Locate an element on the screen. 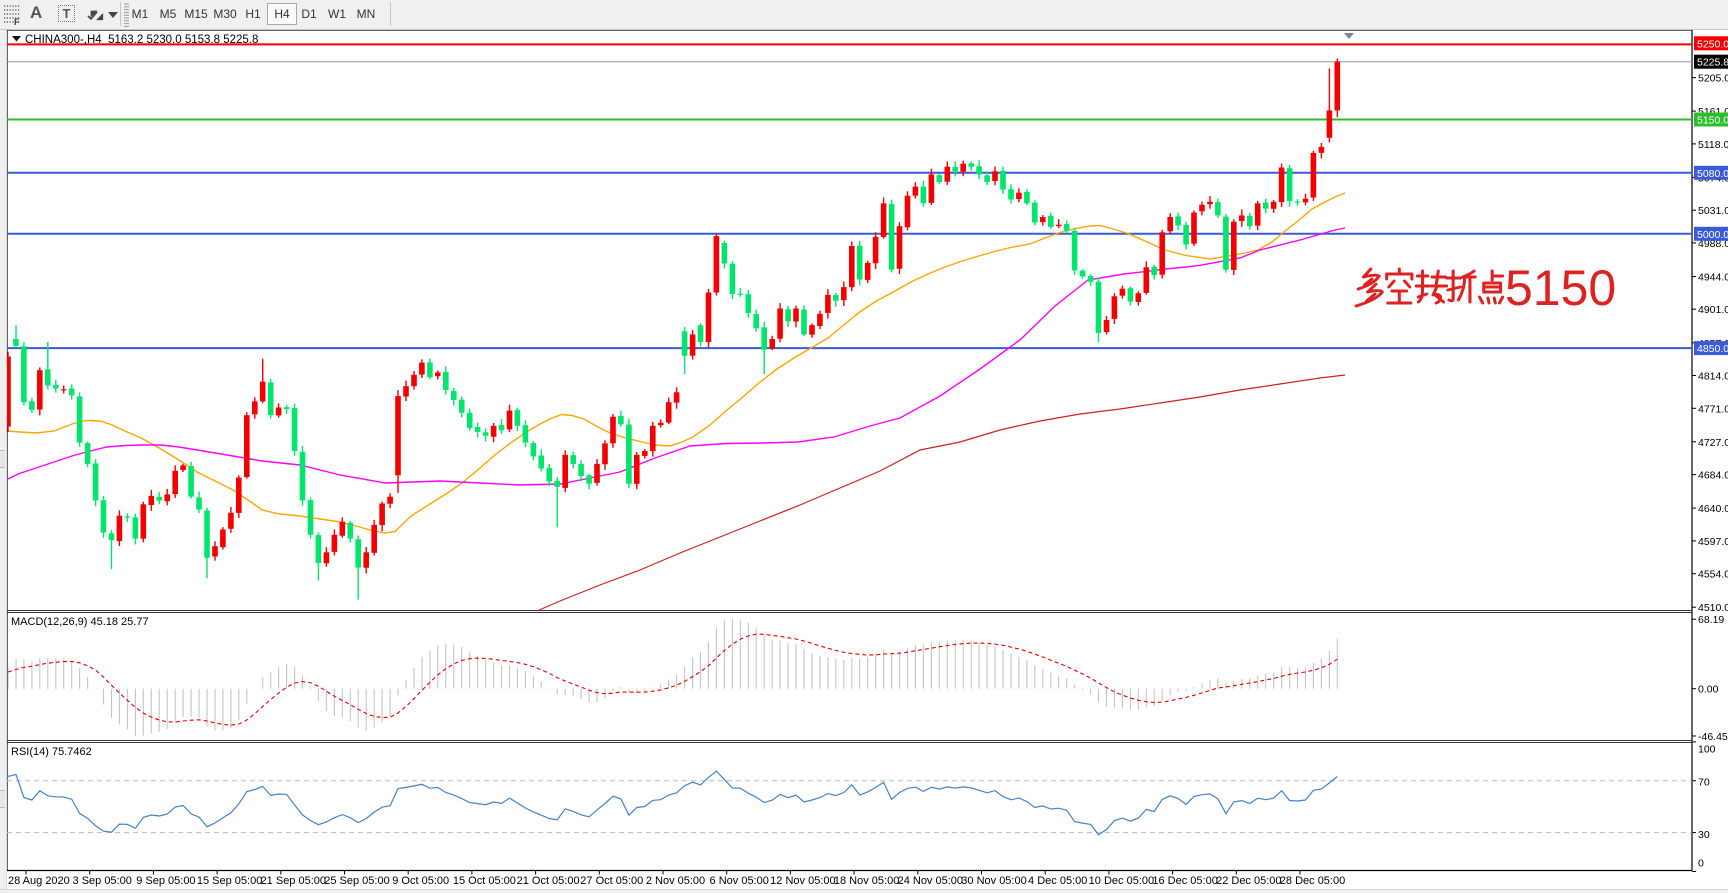  svg-text: 30 Nov 05:00 is located at coordinates (993, 881).